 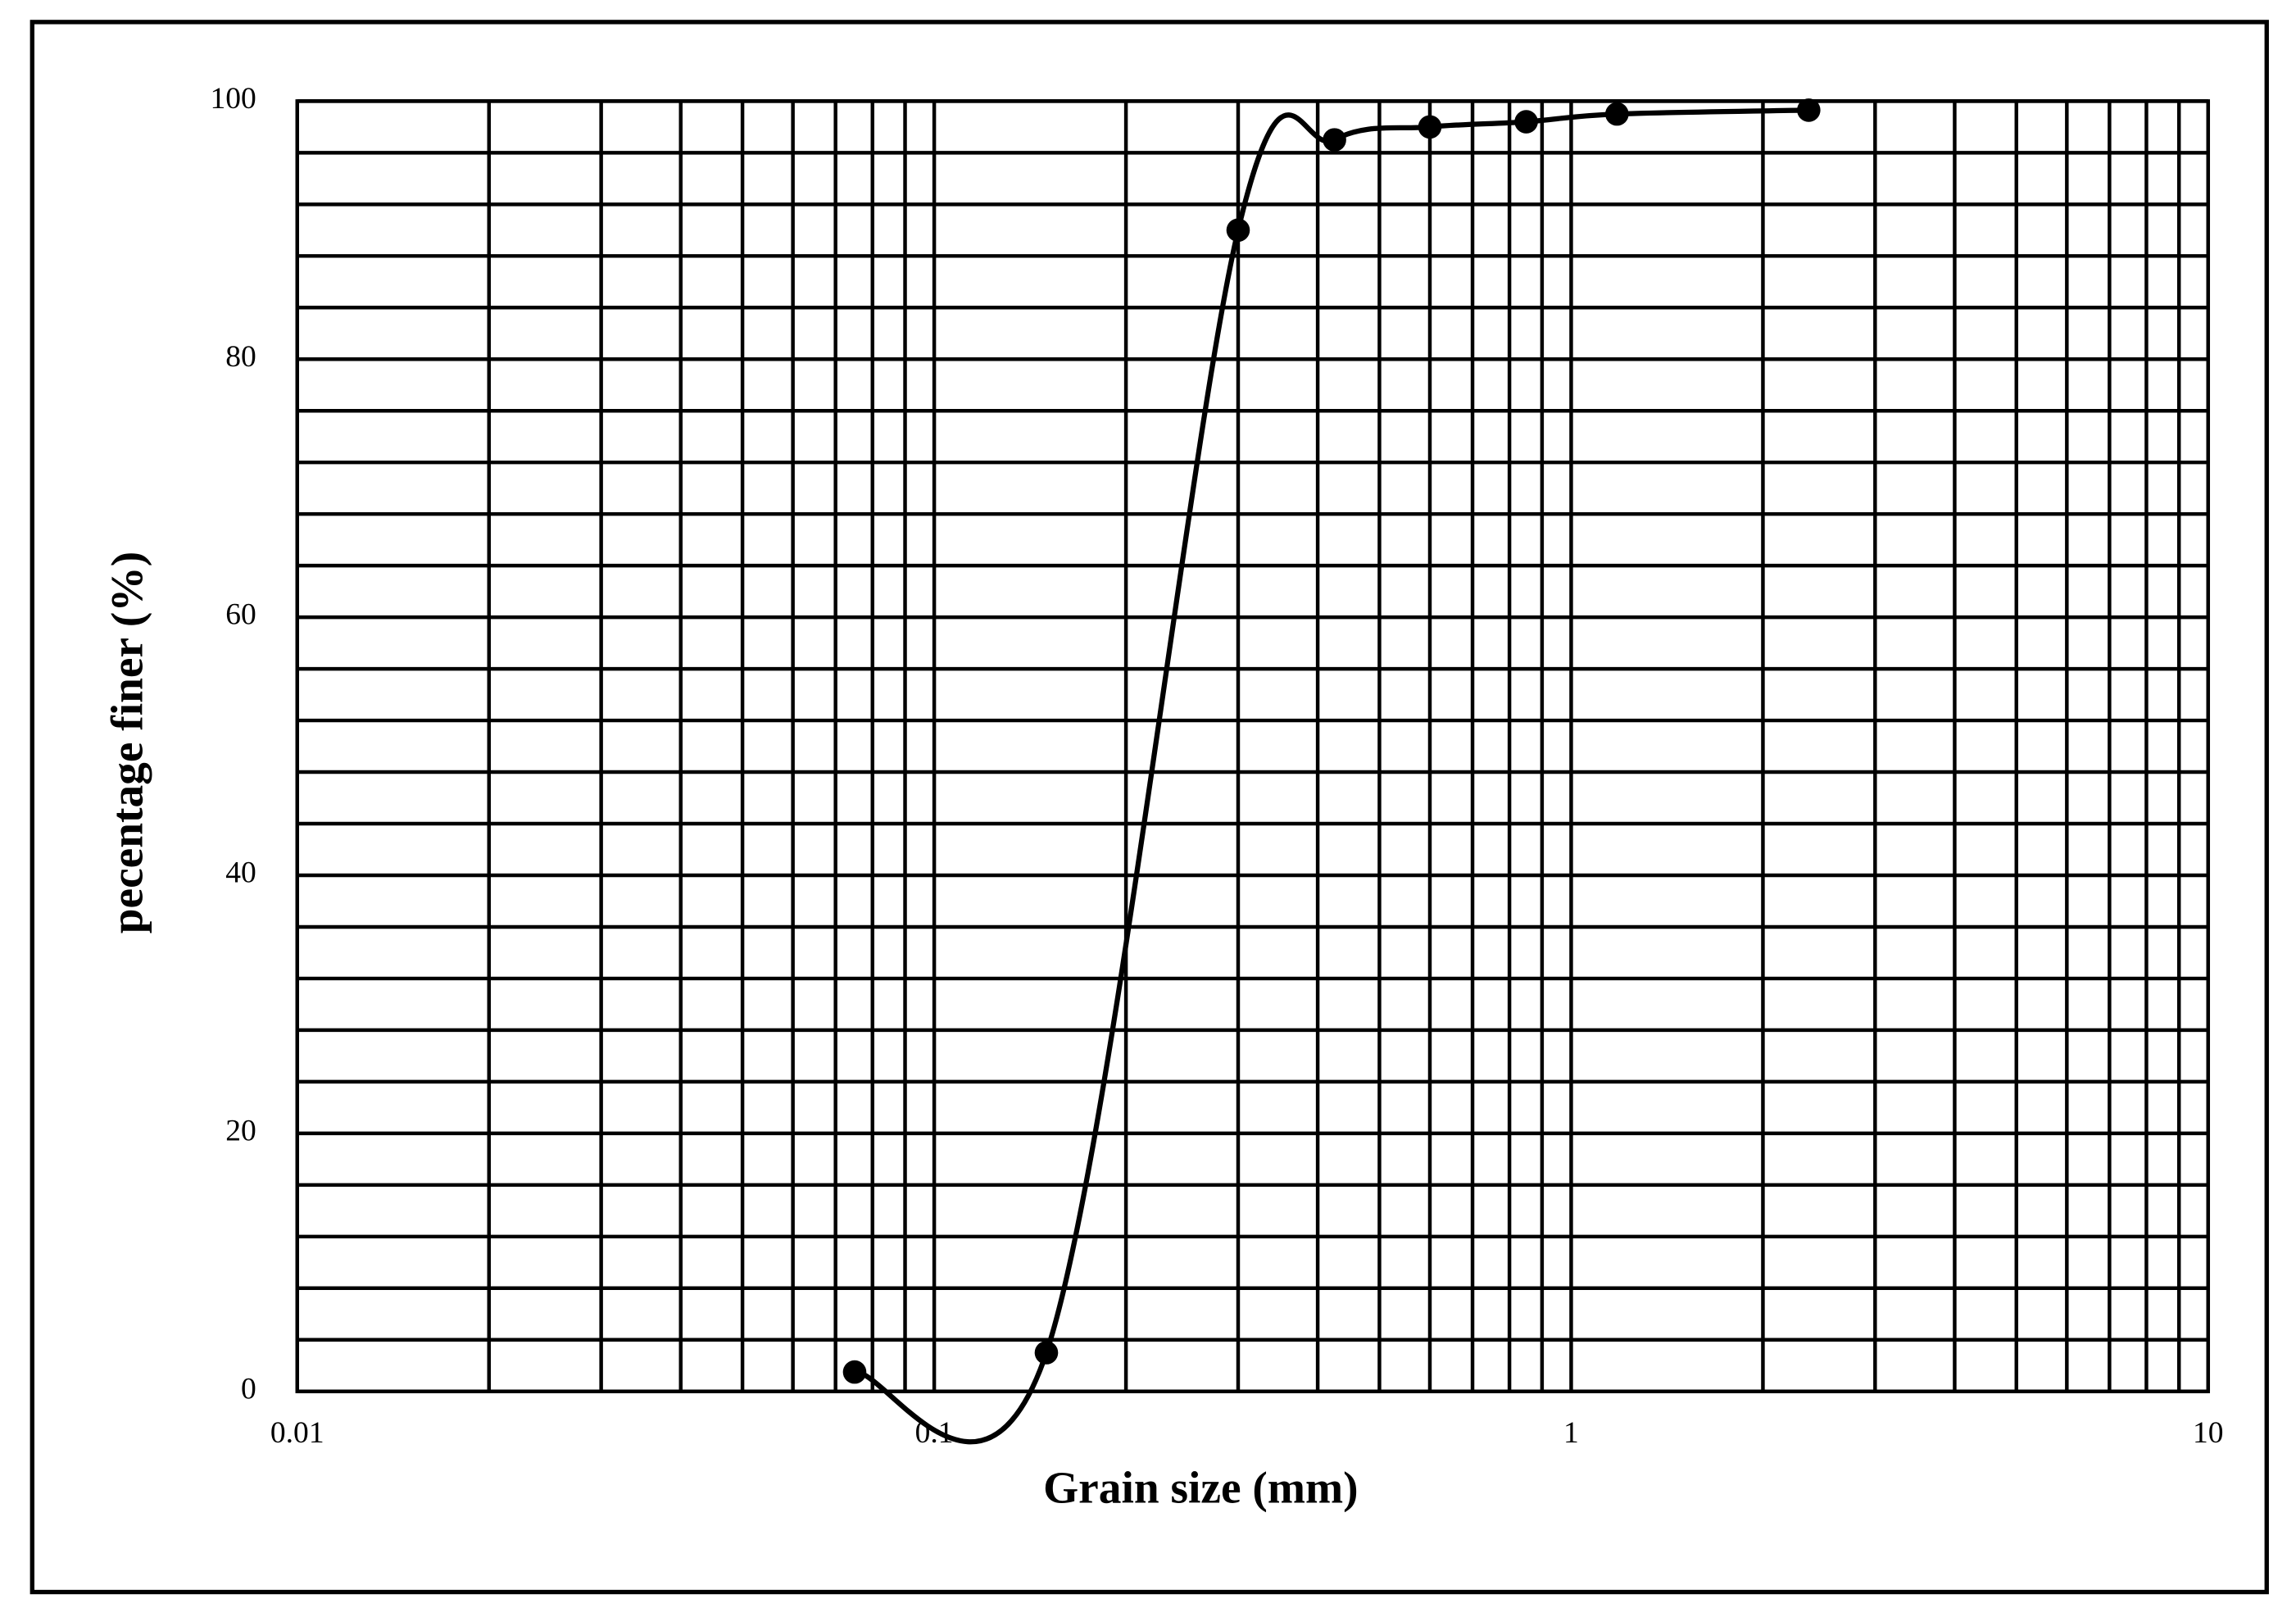 I want to click on y-tick-label: 20, so click(x=240, y=1130).